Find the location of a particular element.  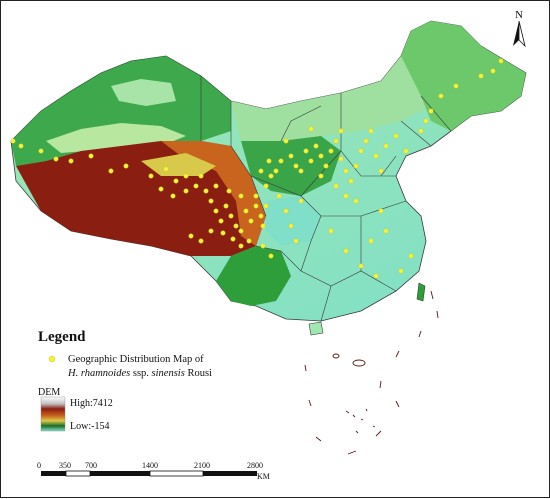

scale-tick-2100: 2100 is located at coordinates (202, 465).